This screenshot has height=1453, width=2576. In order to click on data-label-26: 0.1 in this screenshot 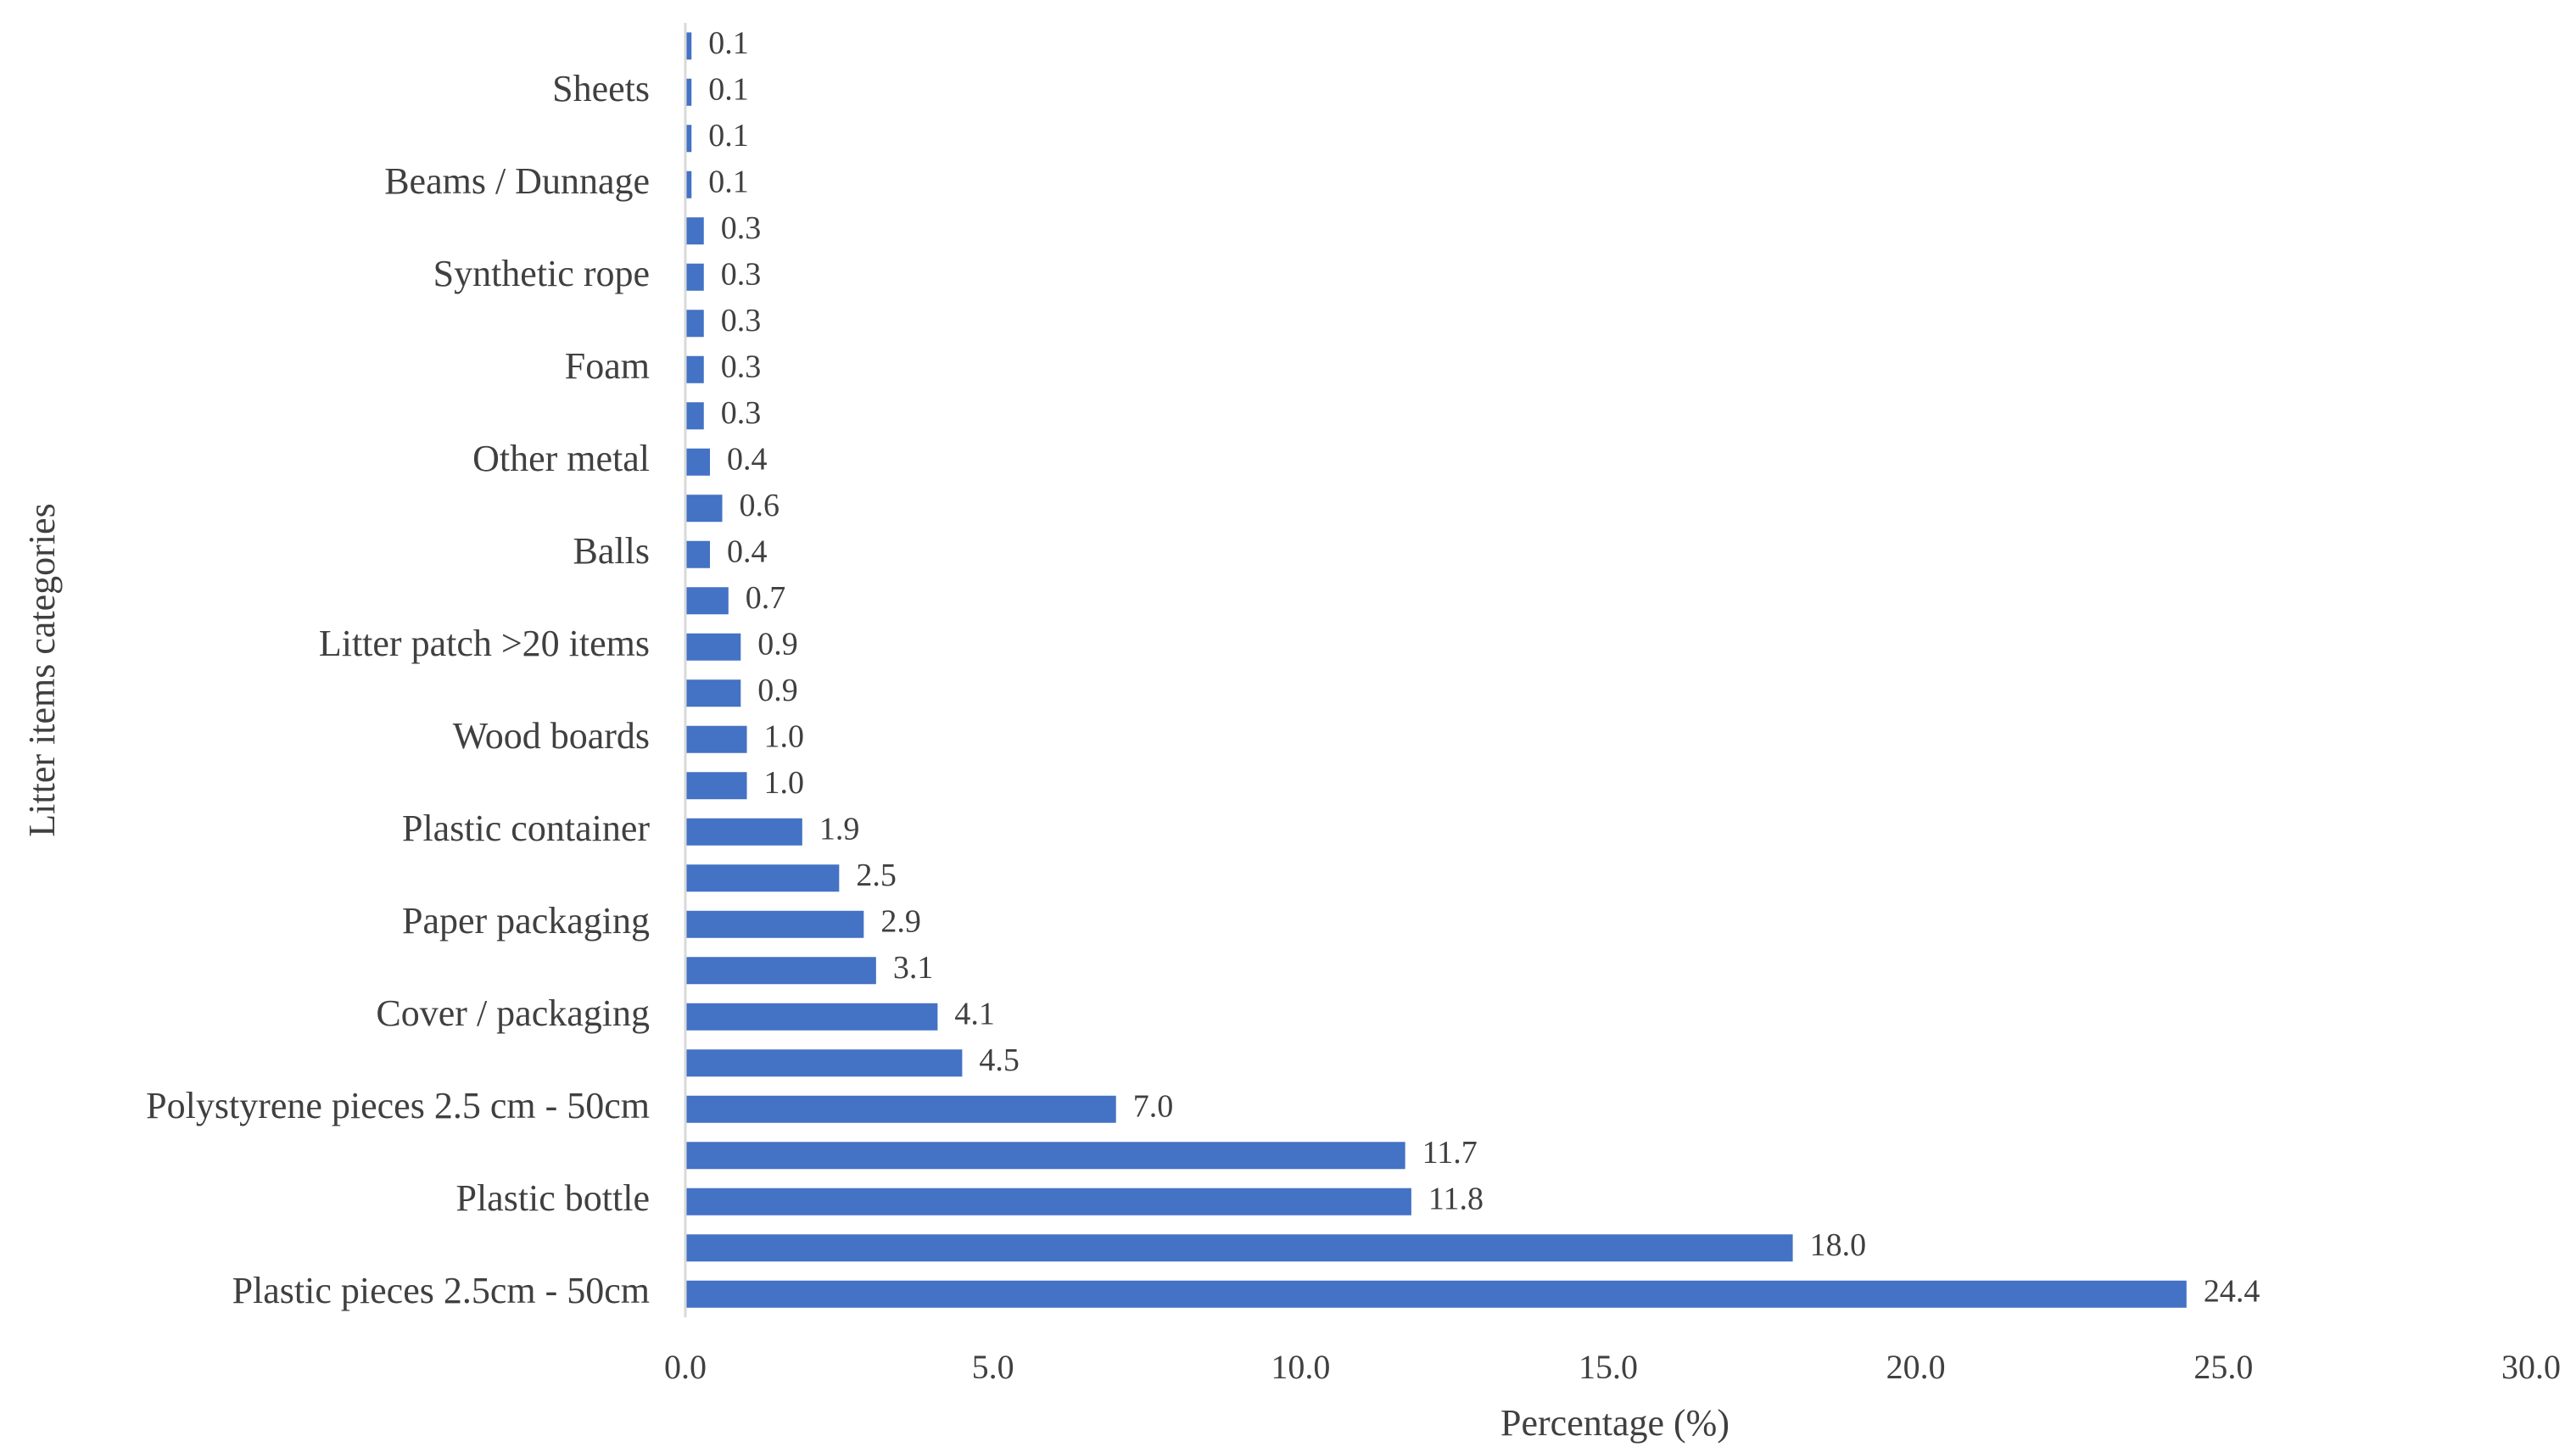, I will do `click(728, 89)`.